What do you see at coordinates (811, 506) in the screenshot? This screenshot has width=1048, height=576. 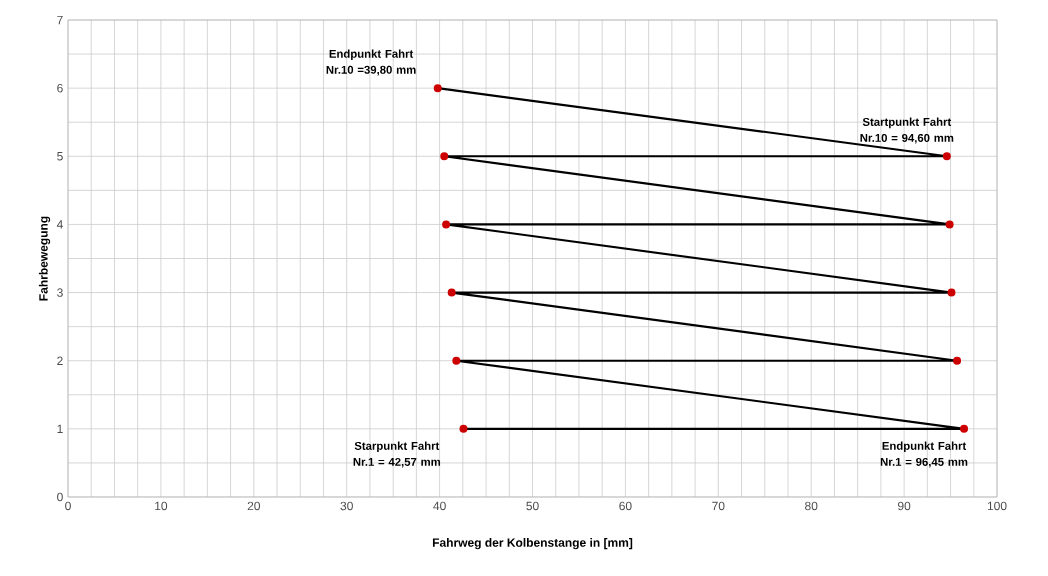 I see `x-tick-label: 80` at bounding box center [811, 506].